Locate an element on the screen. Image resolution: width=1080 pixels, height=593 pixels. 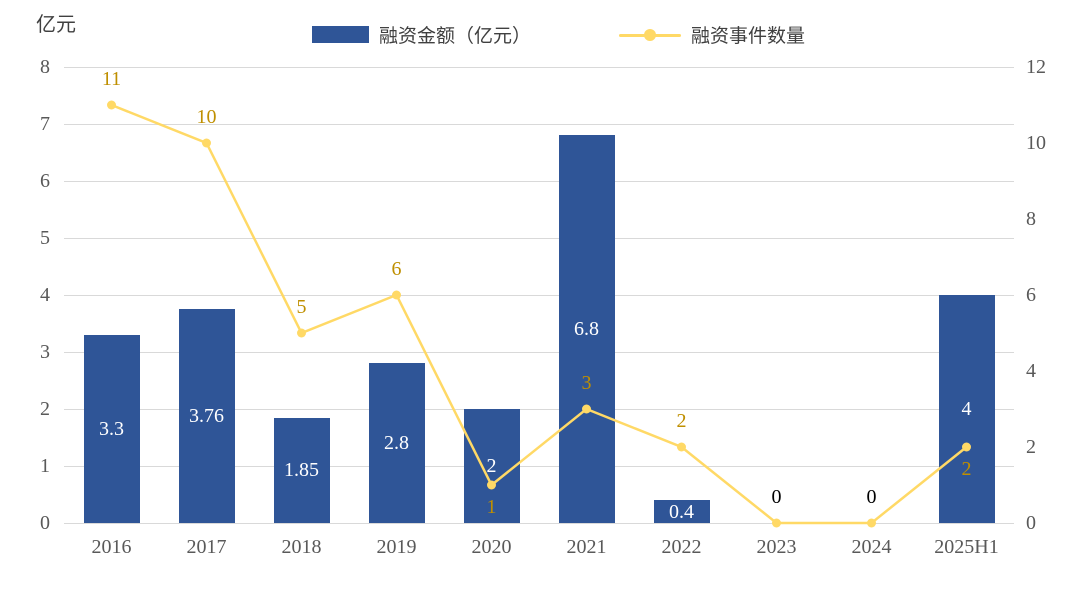
line-value-label: 10 is located at coordinates (206, 117).